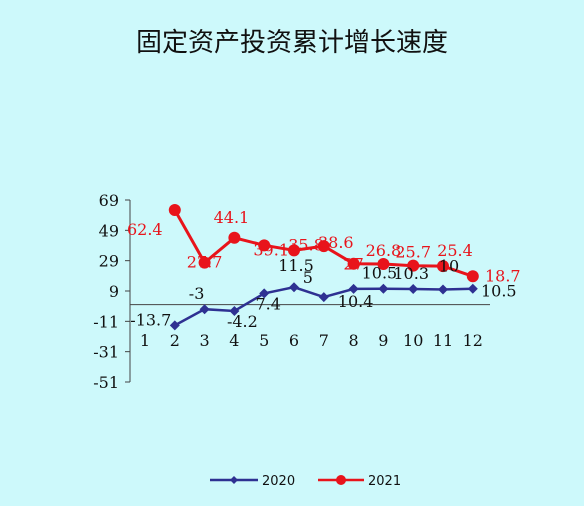 The height and width of the screenshot is (506, 584). I want to click on x-tick-label: 12, so click(473, 340).